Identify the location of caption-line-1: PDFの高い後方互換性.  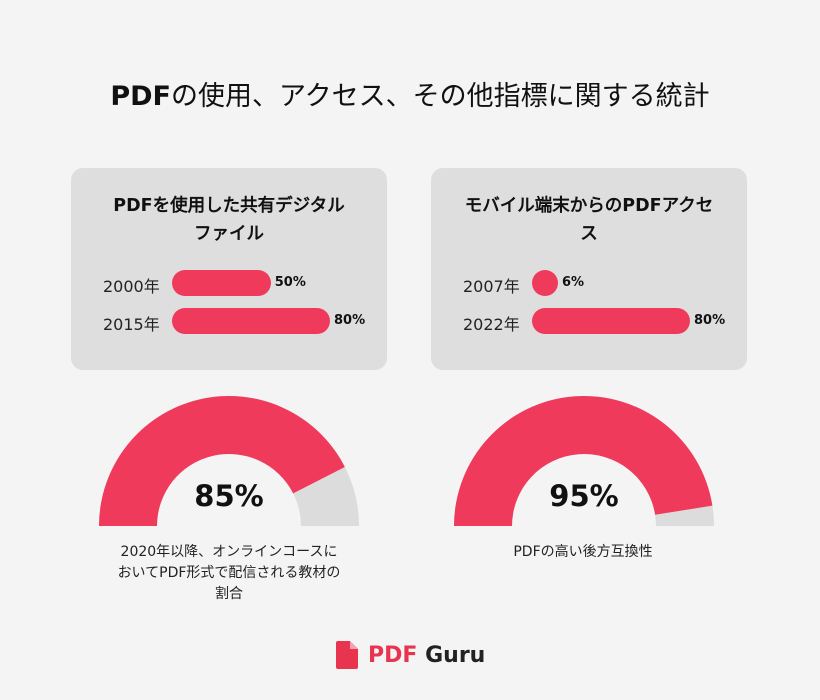
(583, 552).